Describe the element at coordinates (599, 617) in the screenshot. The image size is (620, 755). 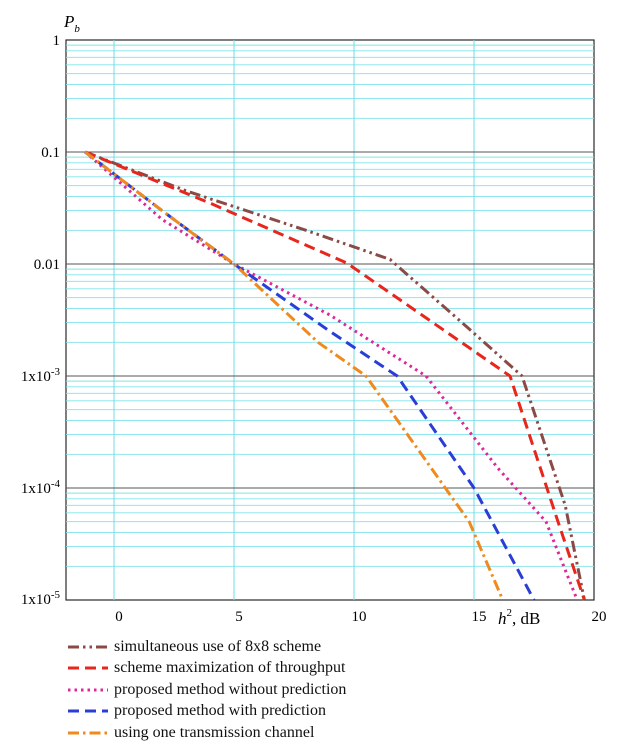
I see `x-tick-label: 20` at that location.